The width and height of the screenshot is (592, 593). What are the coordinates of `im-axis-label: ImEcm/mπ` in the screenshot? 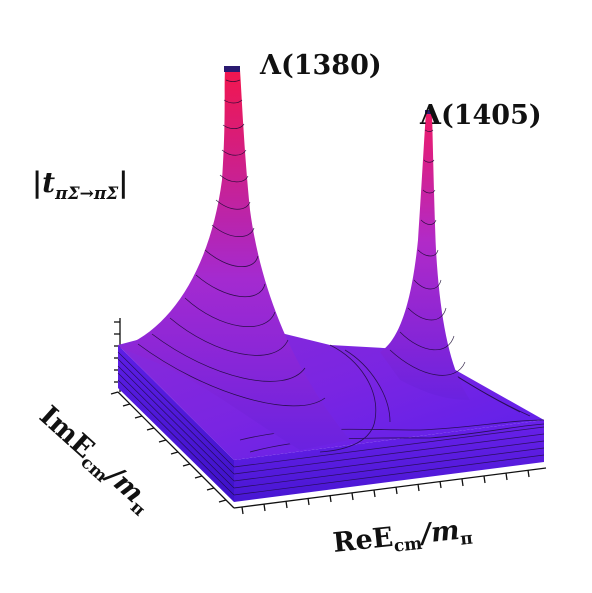 It's located at (95, 460).